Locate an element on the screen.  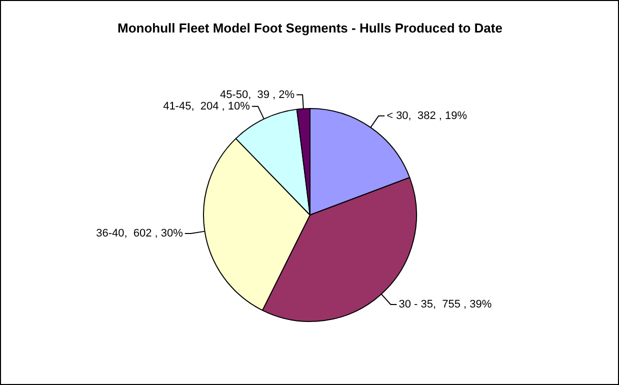
slice-label: 41-45, 204 , 10% is located at coordinates (206, 106).